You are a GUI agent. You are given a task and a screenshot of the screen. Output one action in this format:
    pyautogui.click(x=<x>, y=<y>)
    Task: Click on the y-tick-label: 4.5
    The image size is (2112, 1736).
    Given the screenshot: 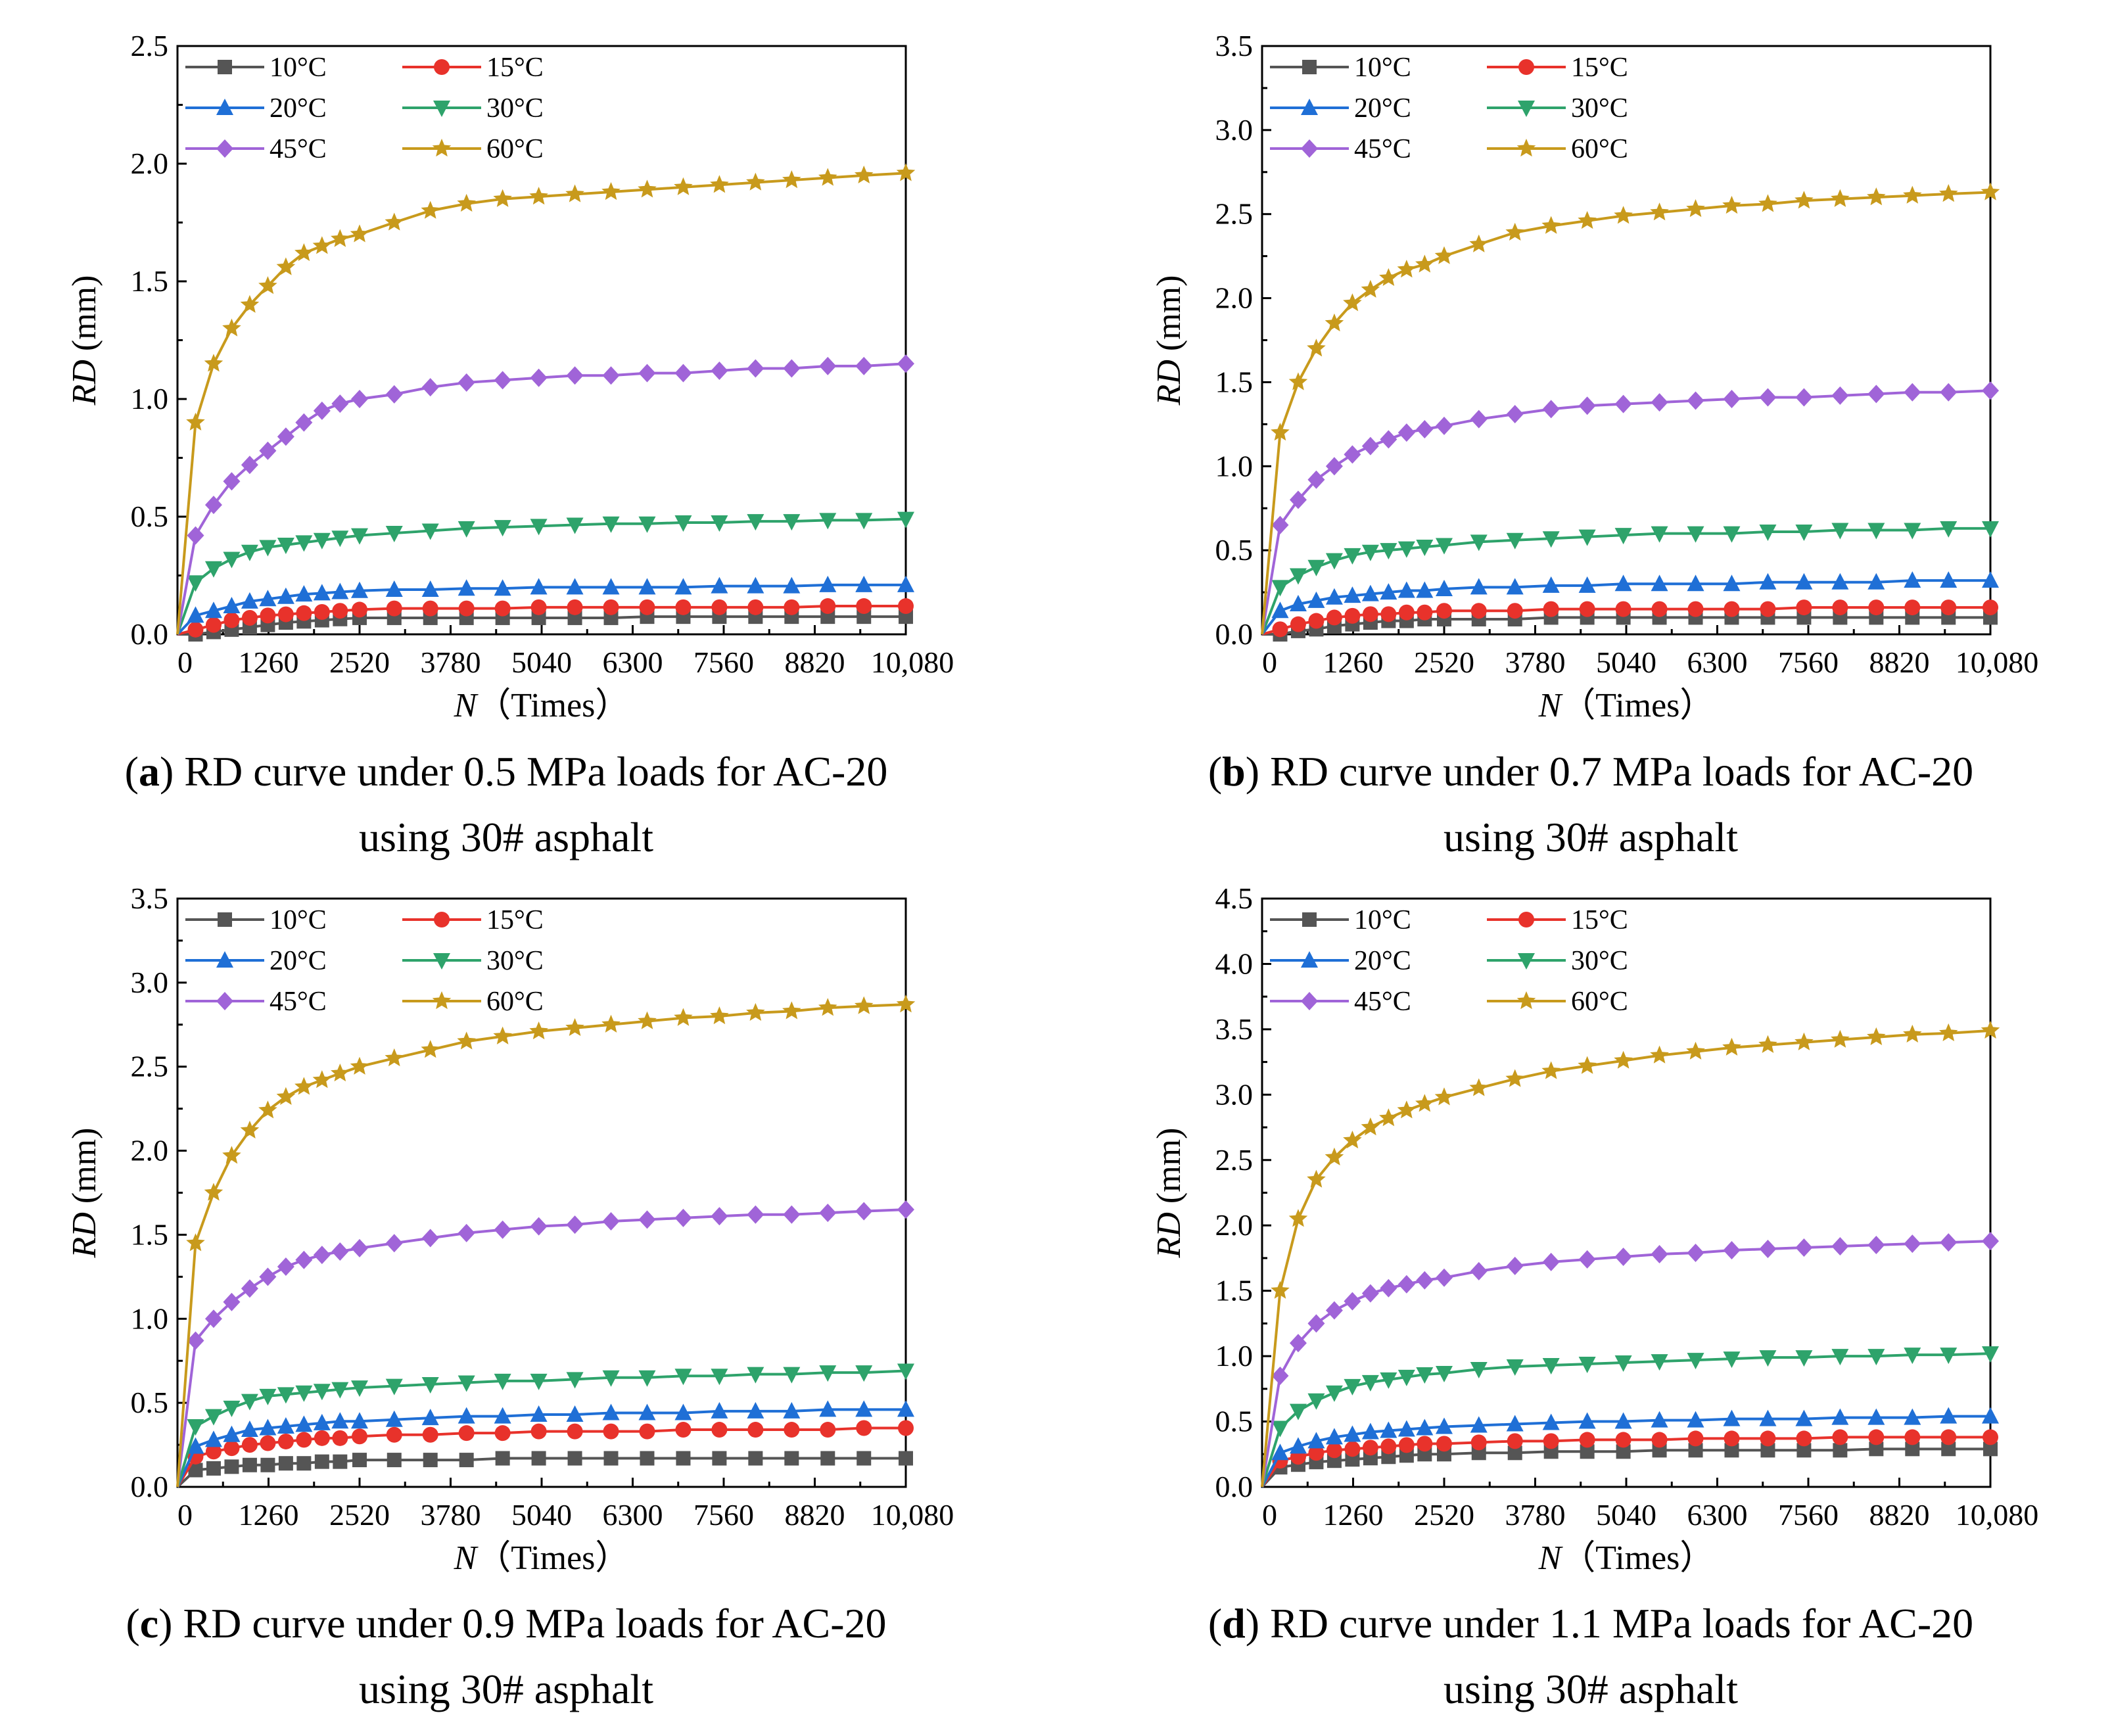 What is the action you would take?
    pyautogui.click(x=1234, y=898)
    